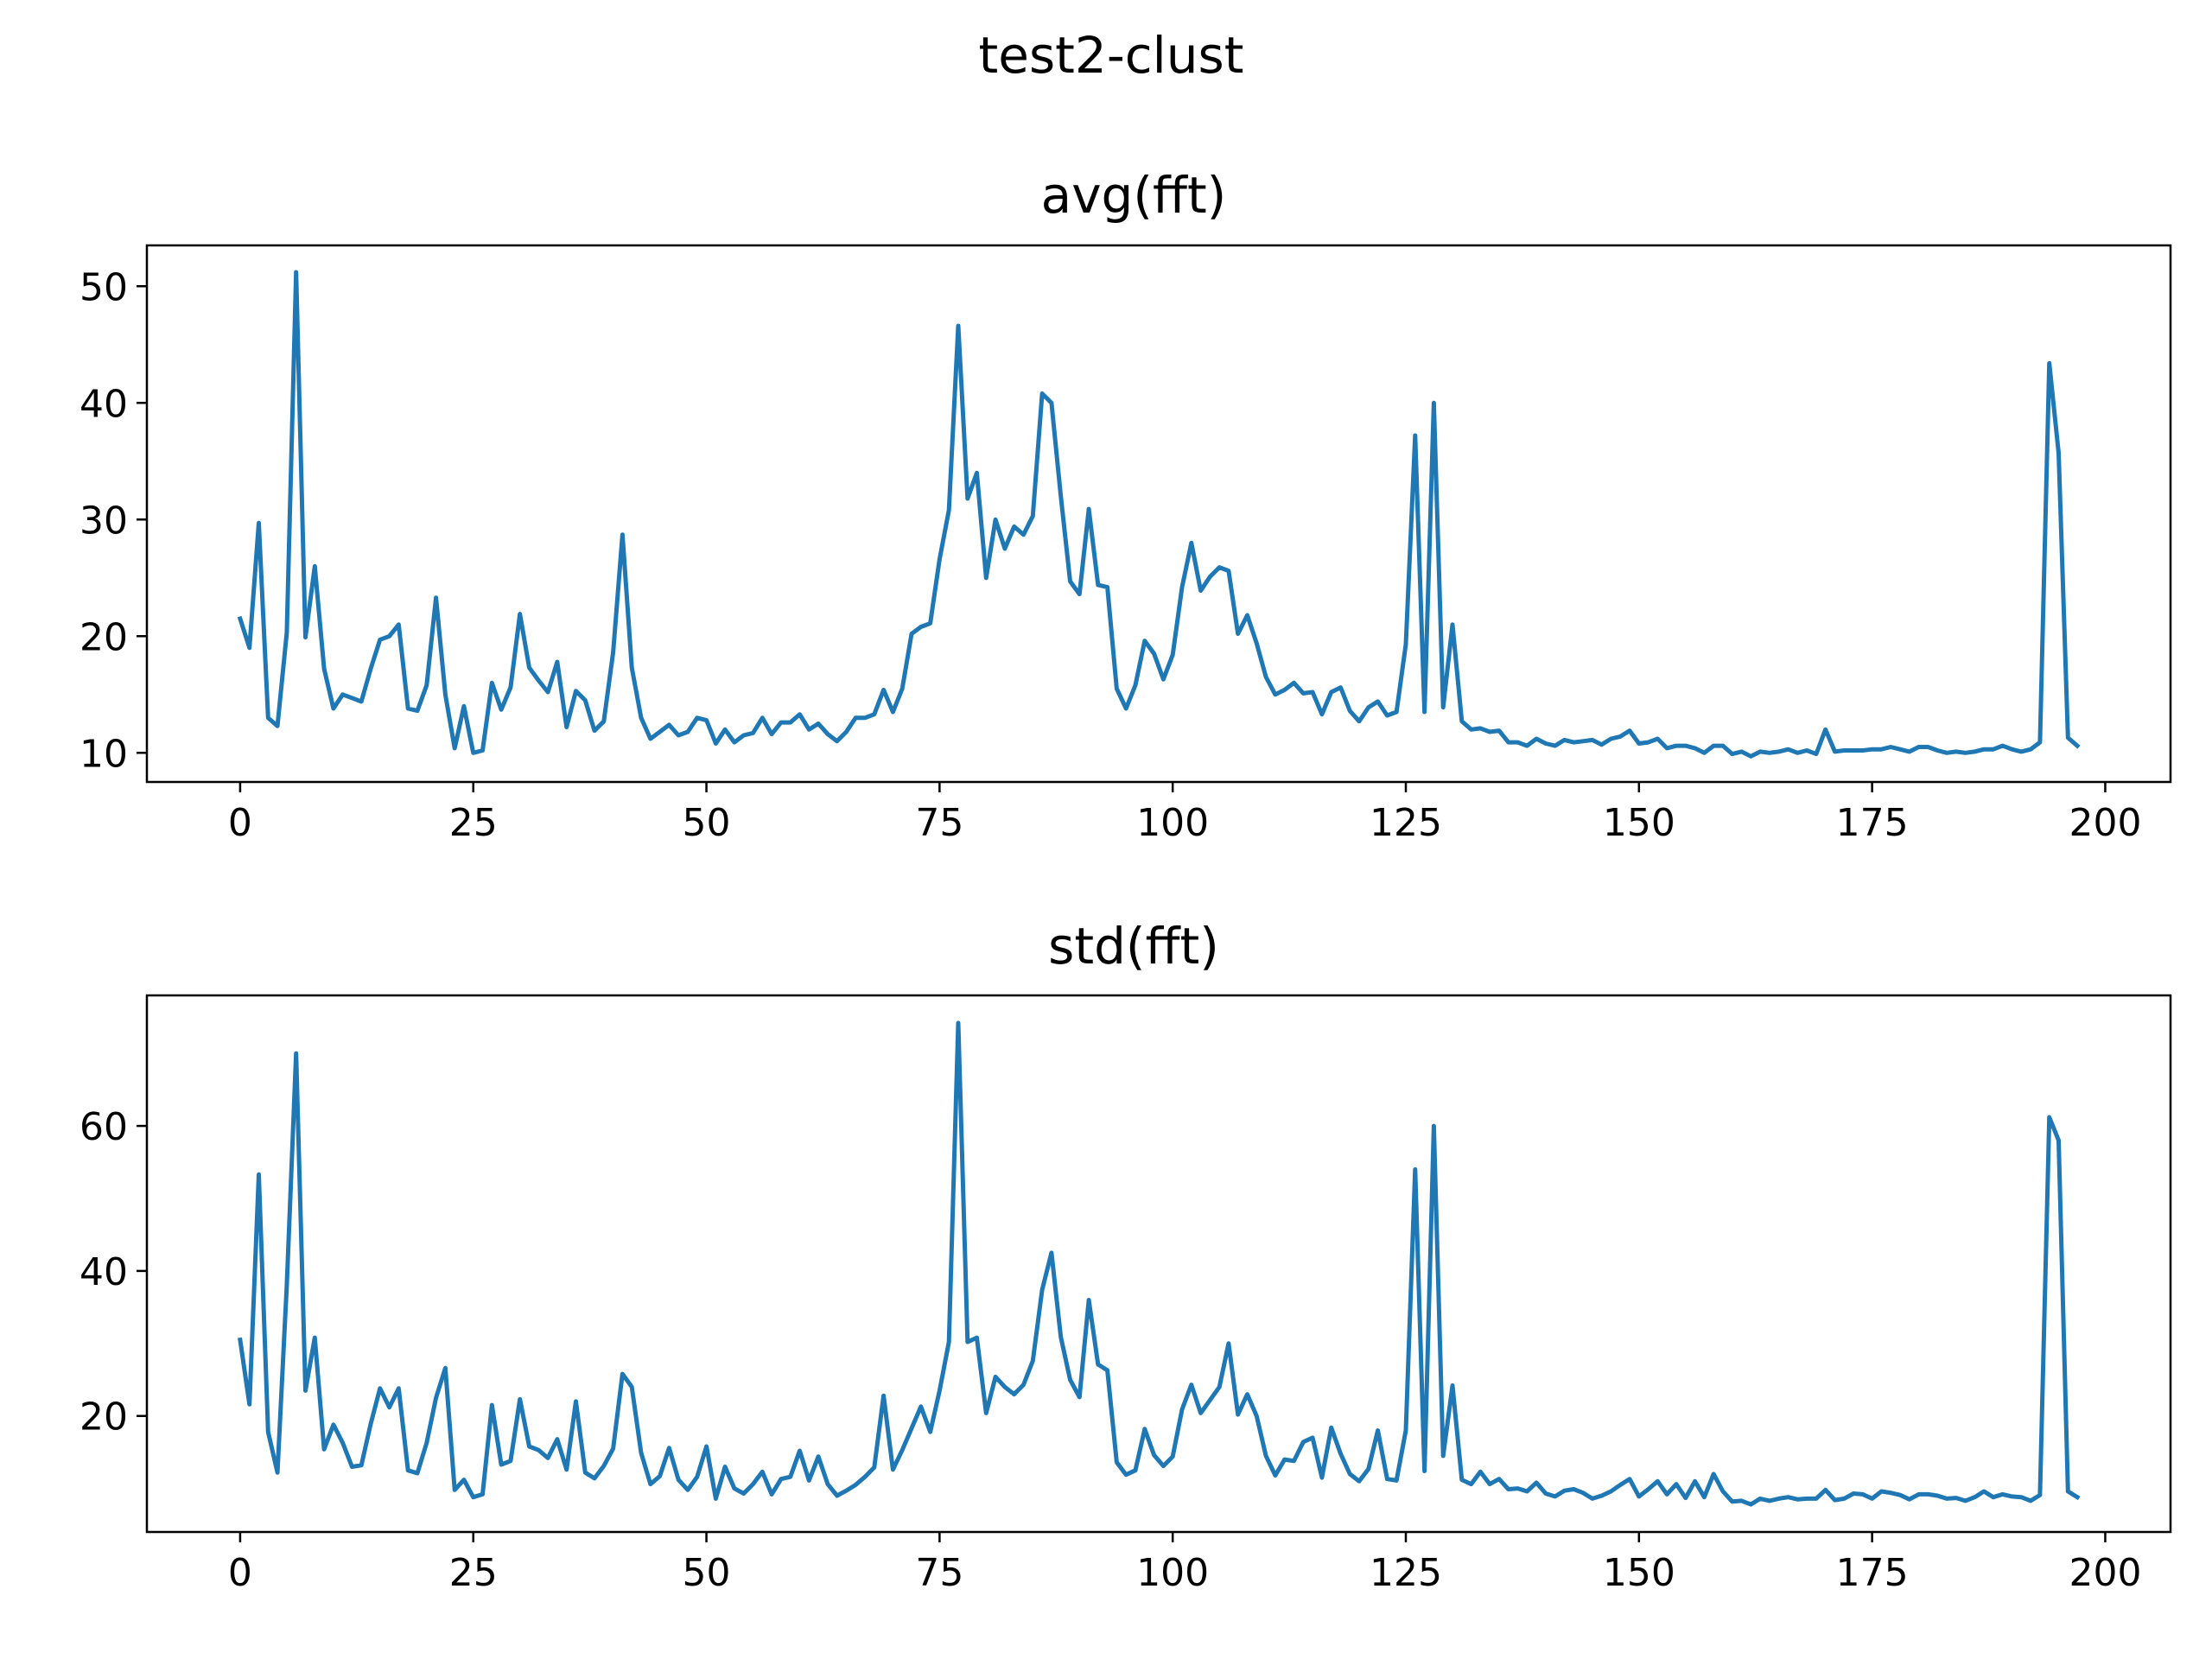  Describe the element at coordinates (1111, 55) in the screenshot. I see `figure-suptitle: test2-clust` at that location.